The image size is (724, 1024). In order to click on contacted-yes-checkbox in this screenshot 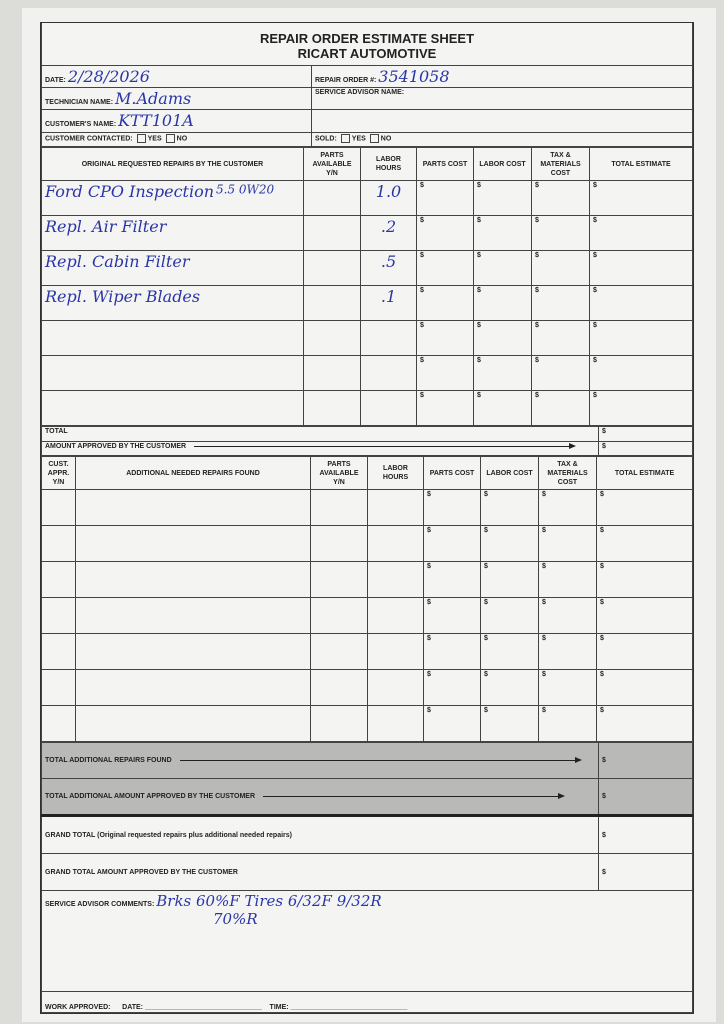, I will do `click(141, 138)`.